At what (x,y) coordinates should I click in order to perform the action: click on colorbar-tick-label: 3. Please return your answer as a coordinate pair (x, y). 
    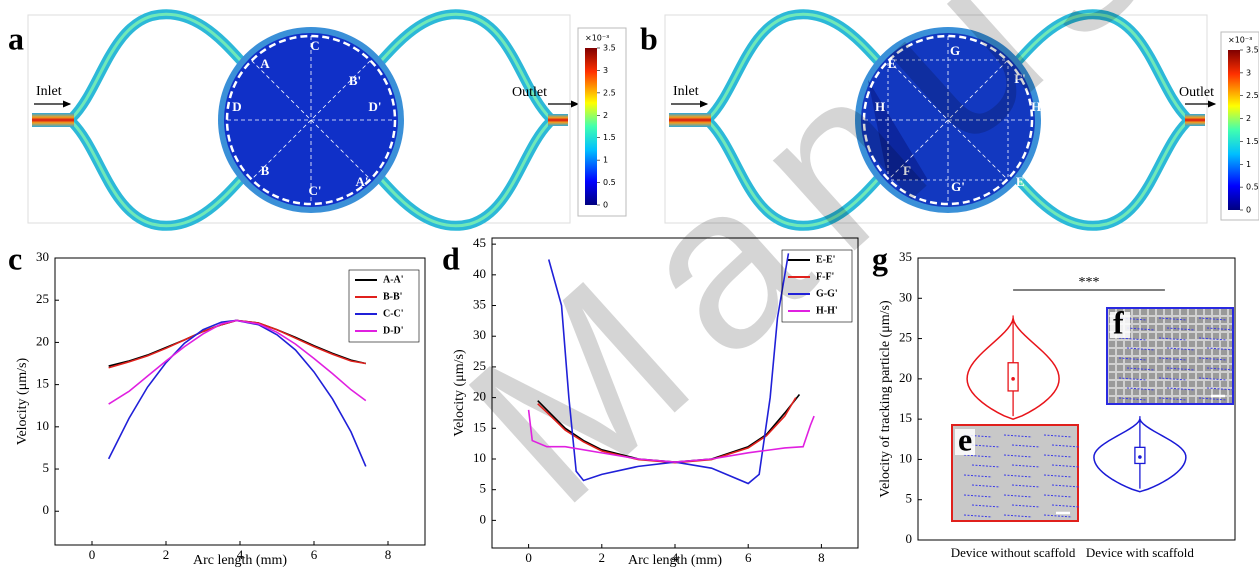
    Looking at the image, I should click on (1248, 72).